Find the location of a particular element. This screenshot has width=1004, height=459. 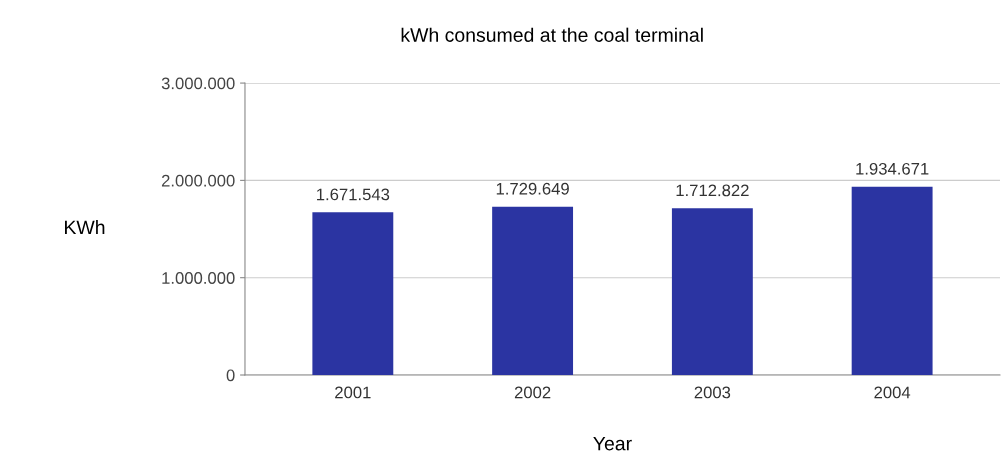

y-tick-label: 3.000.000 is located at coordinates (198, 83).